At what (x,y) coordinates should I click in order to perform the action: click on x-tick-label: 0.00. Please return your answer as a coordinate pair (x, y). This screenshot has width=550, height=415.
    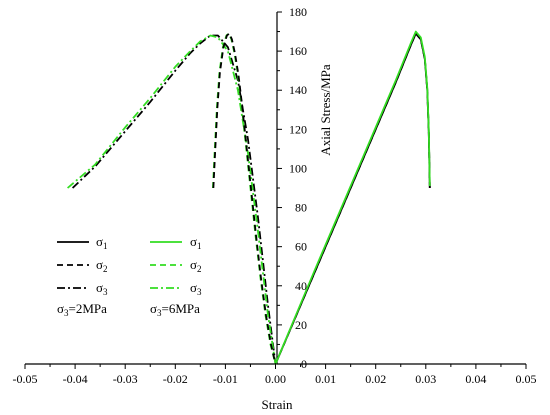
    Looking at the image, I should click on (275, 379).